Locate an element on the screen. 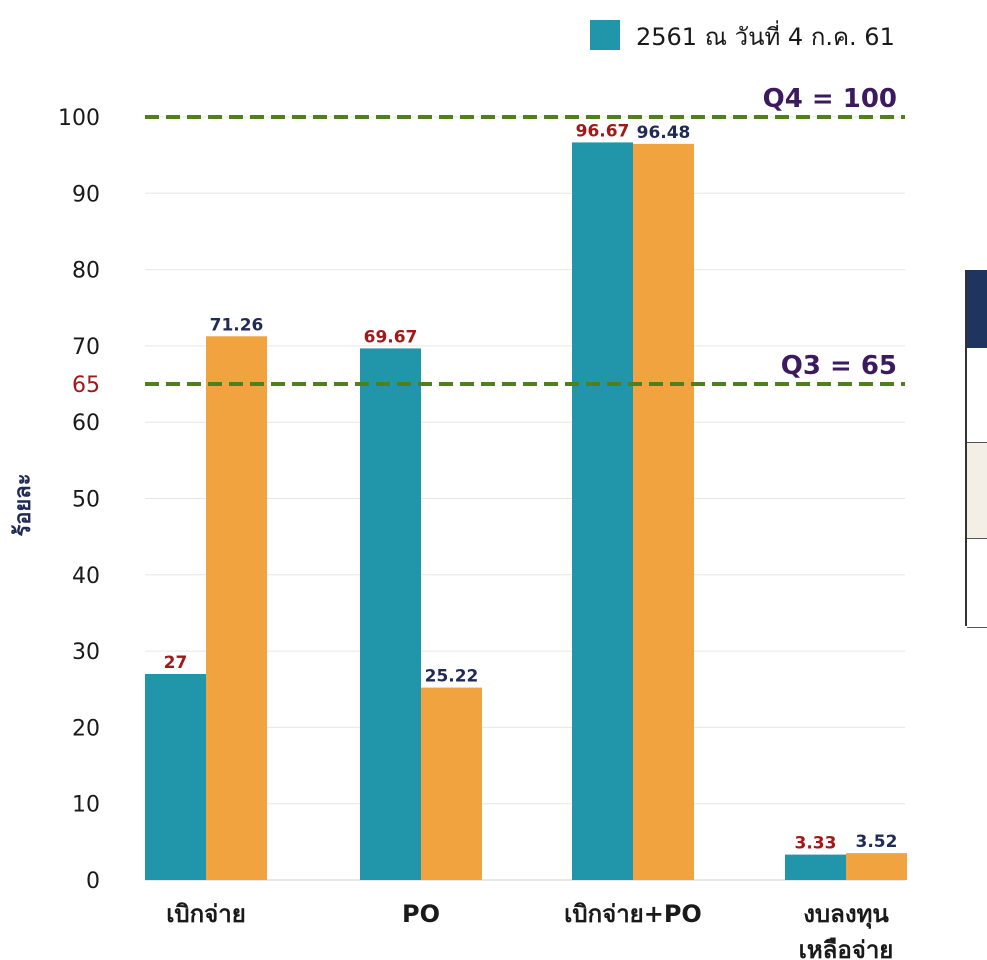  data-label: 3.52 is located at coordinates (877, 842).